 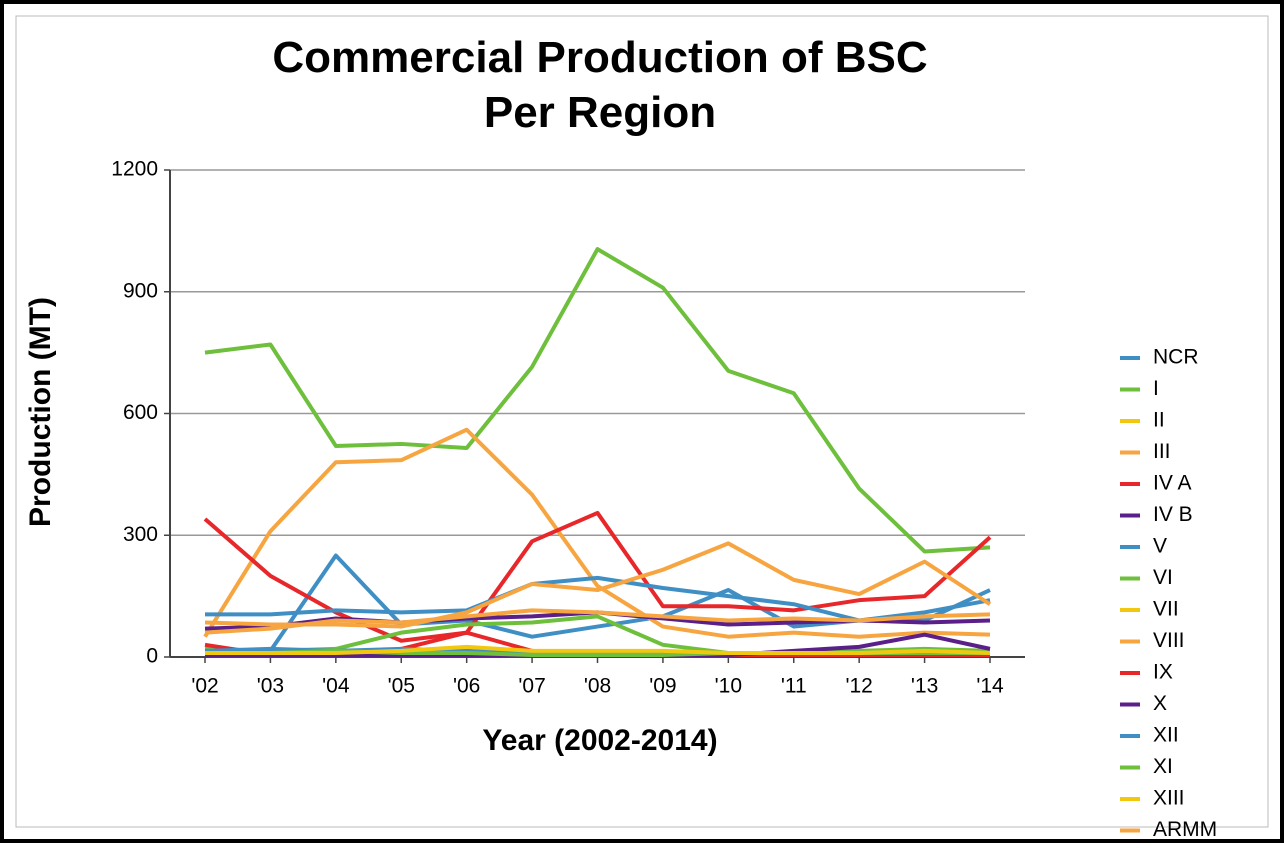 What do you see at coordinates (466, 686) in the screenshot?
I see `x-tick-label: '06` at bounding box center [466, 686].